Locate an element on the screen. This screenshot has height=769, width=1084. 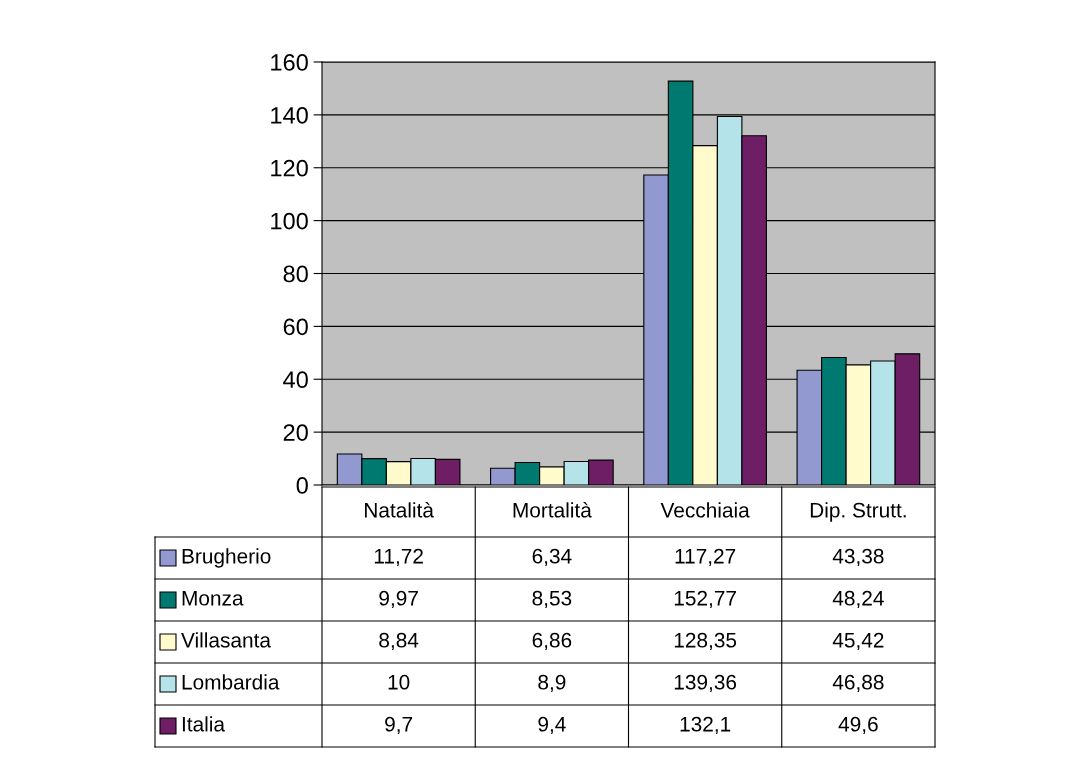
data-label: 9,97 is located at coordinates (398, 599).